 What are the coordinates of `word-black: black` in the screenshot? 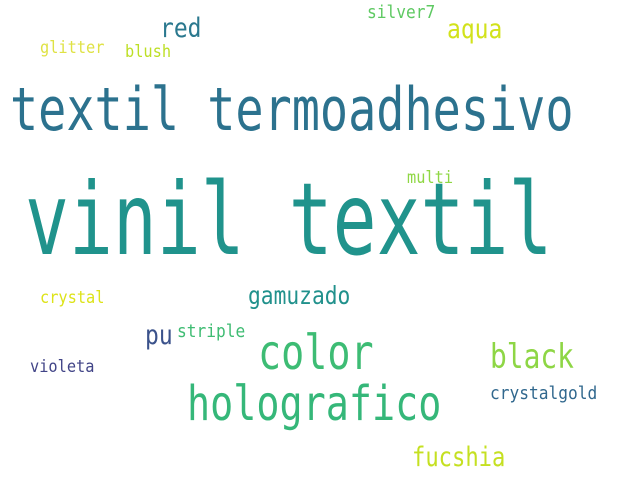 It's located at (532, 357).